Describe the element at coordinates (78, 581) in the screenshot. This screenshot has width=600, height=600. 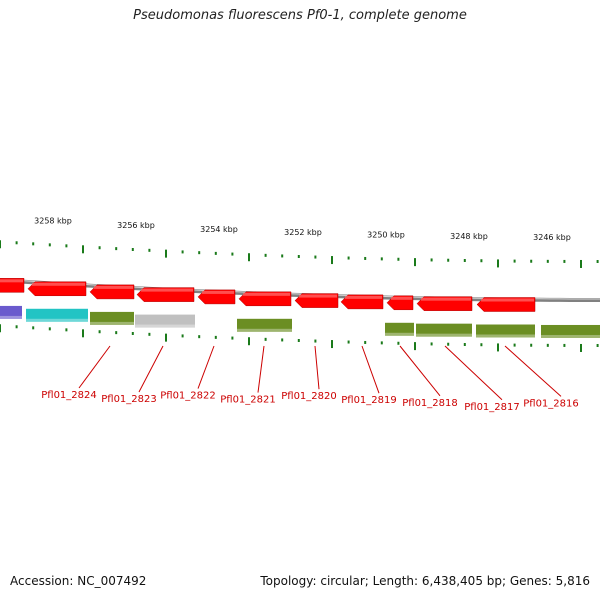
I see `accession-text: Accession: NC_007492` at that location.